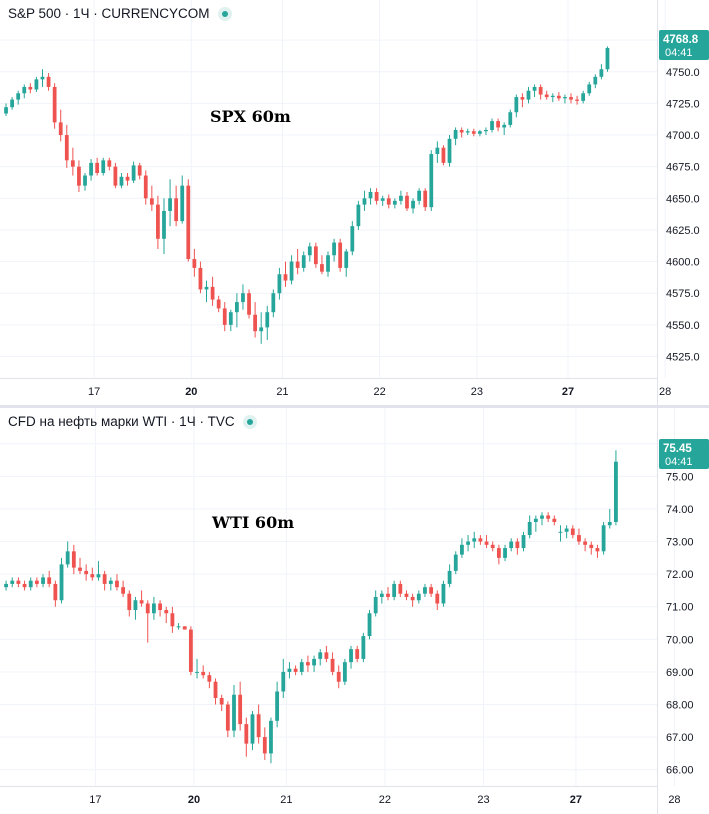 Image resolution: width=709 pixels, height=814 pixels. What do you see at coordinates (354, 406) in the screenshot?
I see `pane-divider` at bounding box center [354, 406].